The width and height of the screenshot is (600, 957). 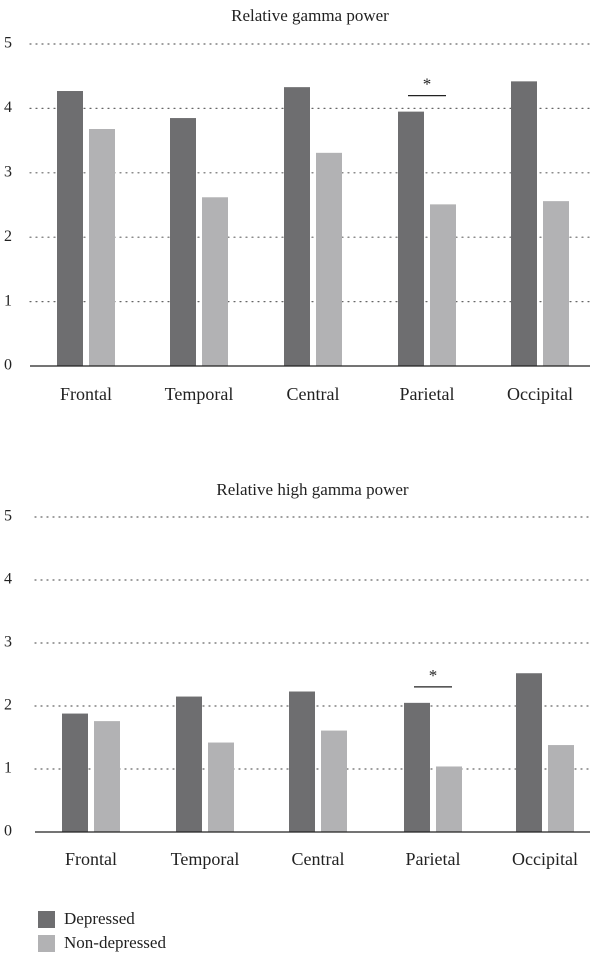 I want to click on legend-label-non-depressed: Non-depressed, so click(x=115, y=942).